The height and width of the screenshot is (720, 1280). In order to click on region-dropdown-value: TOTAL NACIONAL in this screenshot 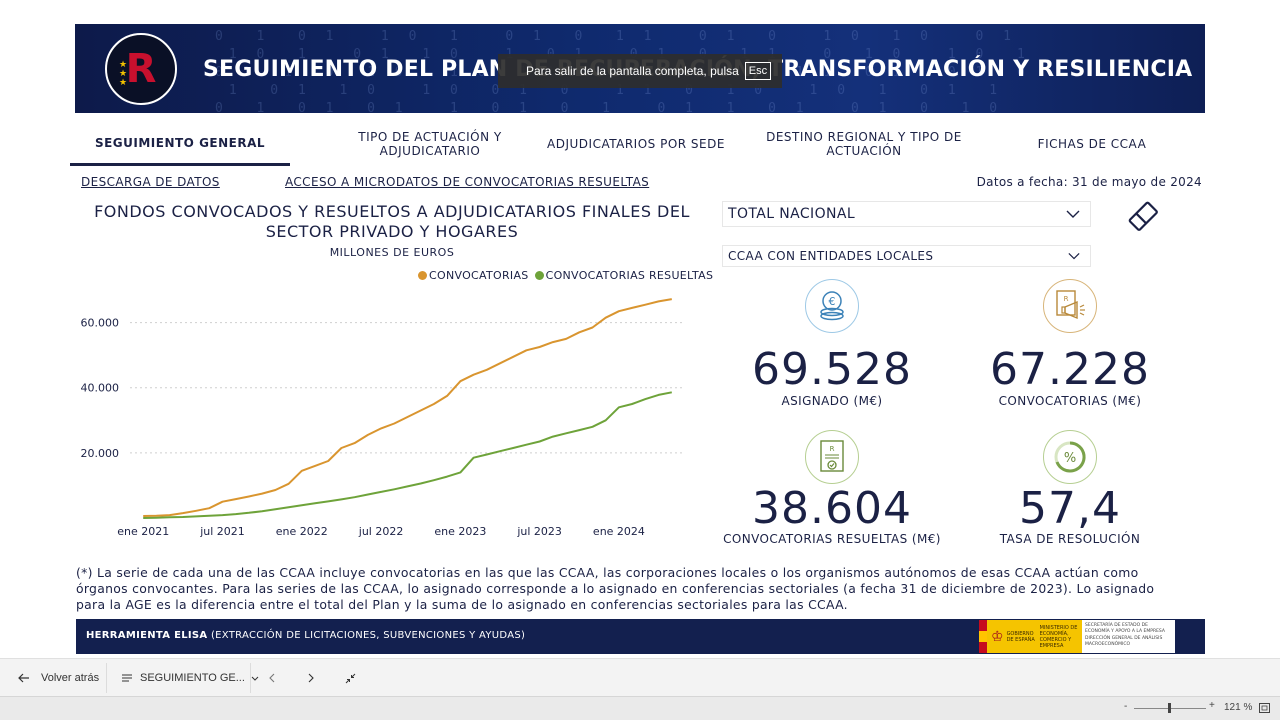, I will do `click(792, 214)`.